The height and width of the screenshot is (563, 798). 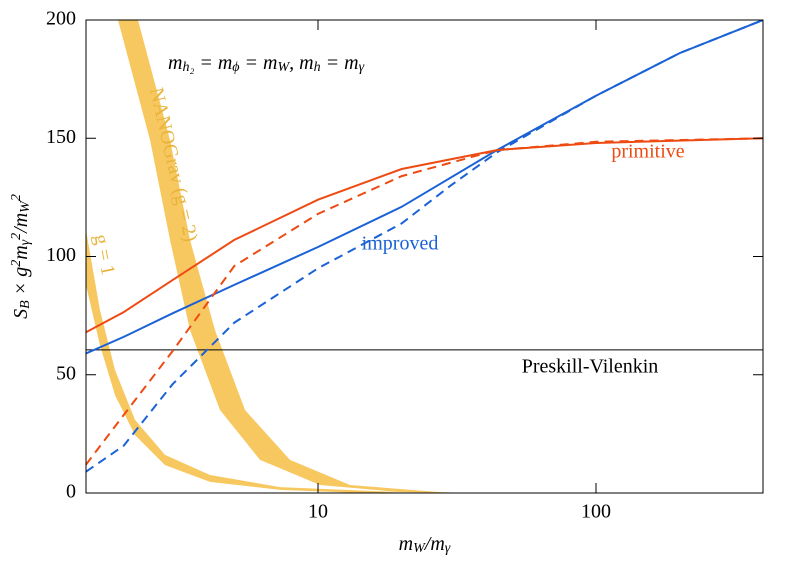 What do you see at coordinates (434, 544) in the screenshot?
I see `x-axis-label-part: /m` at bounding box center [434, 544].